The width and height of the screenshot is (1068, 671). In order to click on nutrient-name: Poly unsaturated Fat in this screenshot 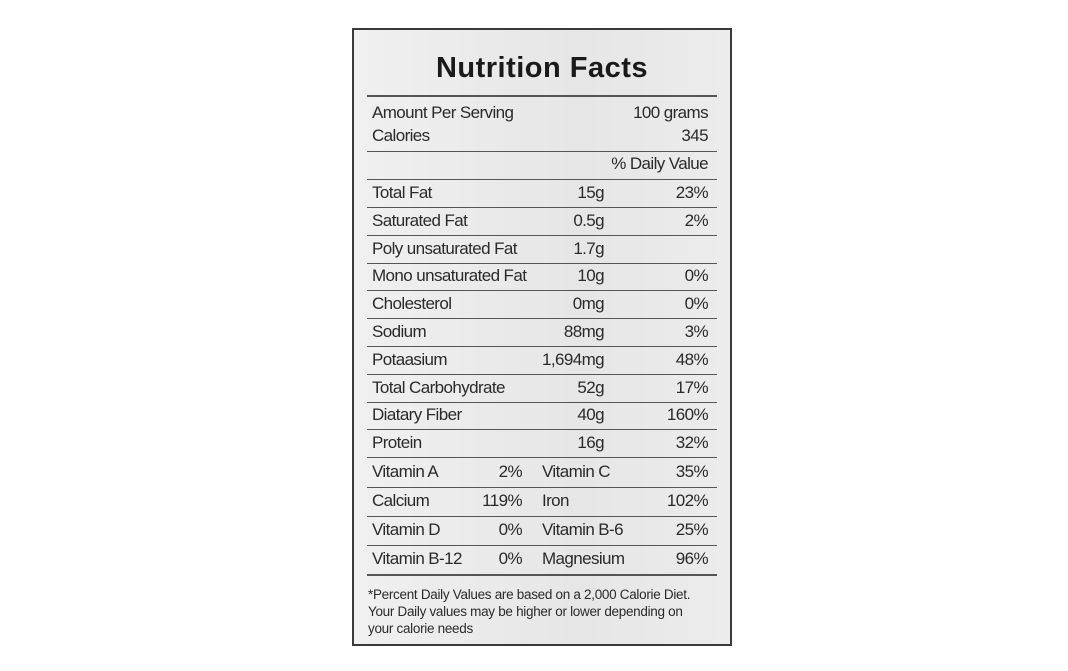, I will do `click(444, 248)`.